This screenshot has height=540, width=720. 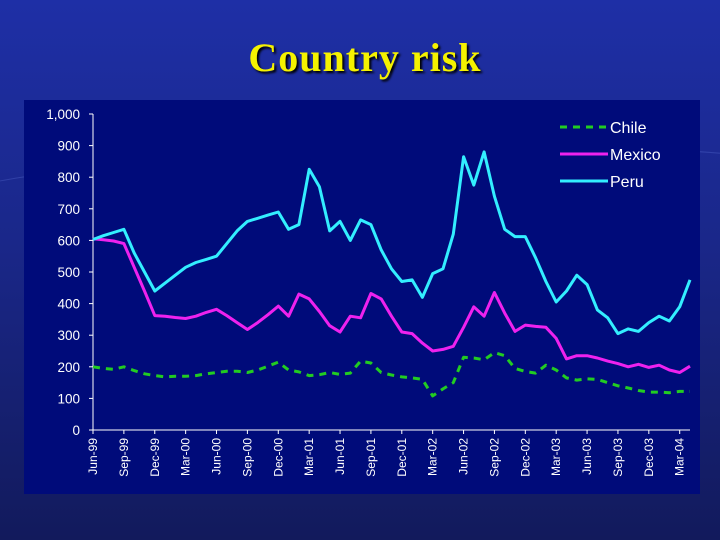 What do you see at coordinates (76, 430) in the screenshot?
I see `y-tick-label: 0` at bounding box center [76, 430].